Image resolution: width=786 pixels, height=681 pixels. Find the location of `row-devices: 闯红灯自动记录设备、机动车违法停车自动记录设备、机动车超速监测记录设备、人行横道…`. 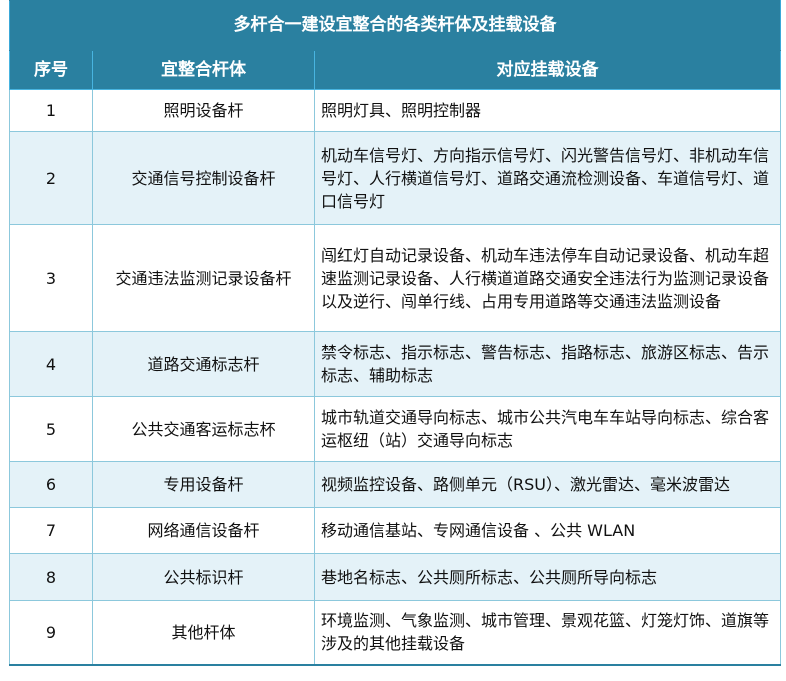

row-devices: 闯红灯自动记录设备、机动车违法停车自动记录设备、机动车超速监测记录设备、人行横道… is located at coordinates (547, 278).